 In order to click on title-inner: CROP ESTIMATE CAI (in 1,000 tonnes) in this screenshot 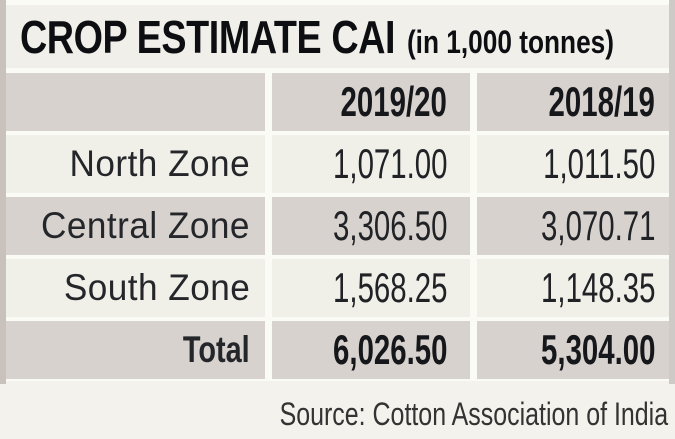, I will do `click(310, 37)`.